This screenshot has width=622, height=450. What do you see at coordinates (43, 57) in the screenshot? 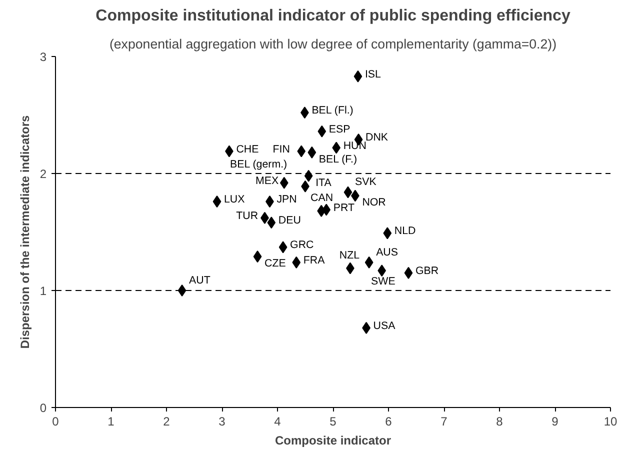
I see `y-tick-label: 3` at bounding box center [43, 57].